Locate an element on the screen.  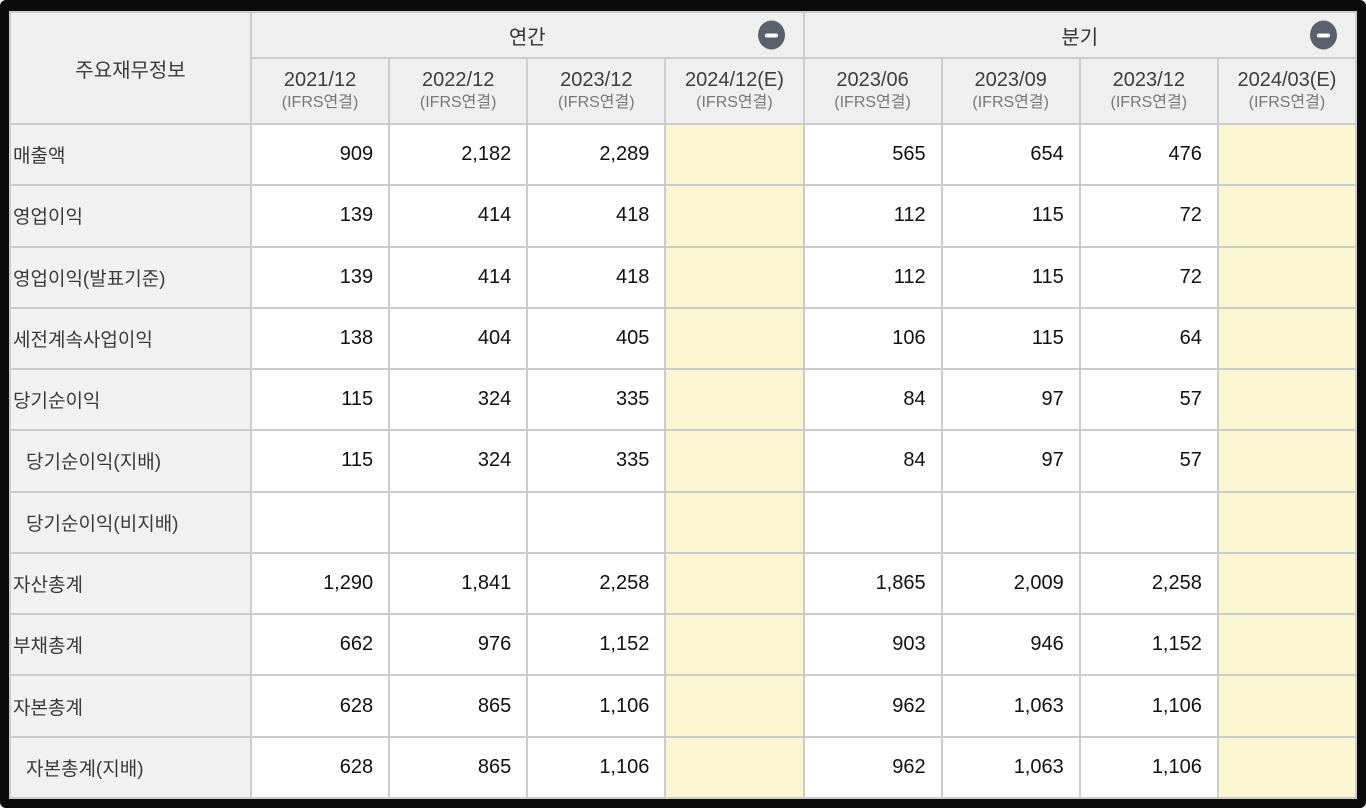
value-cell: 106 is located at coordinates (872, 338).